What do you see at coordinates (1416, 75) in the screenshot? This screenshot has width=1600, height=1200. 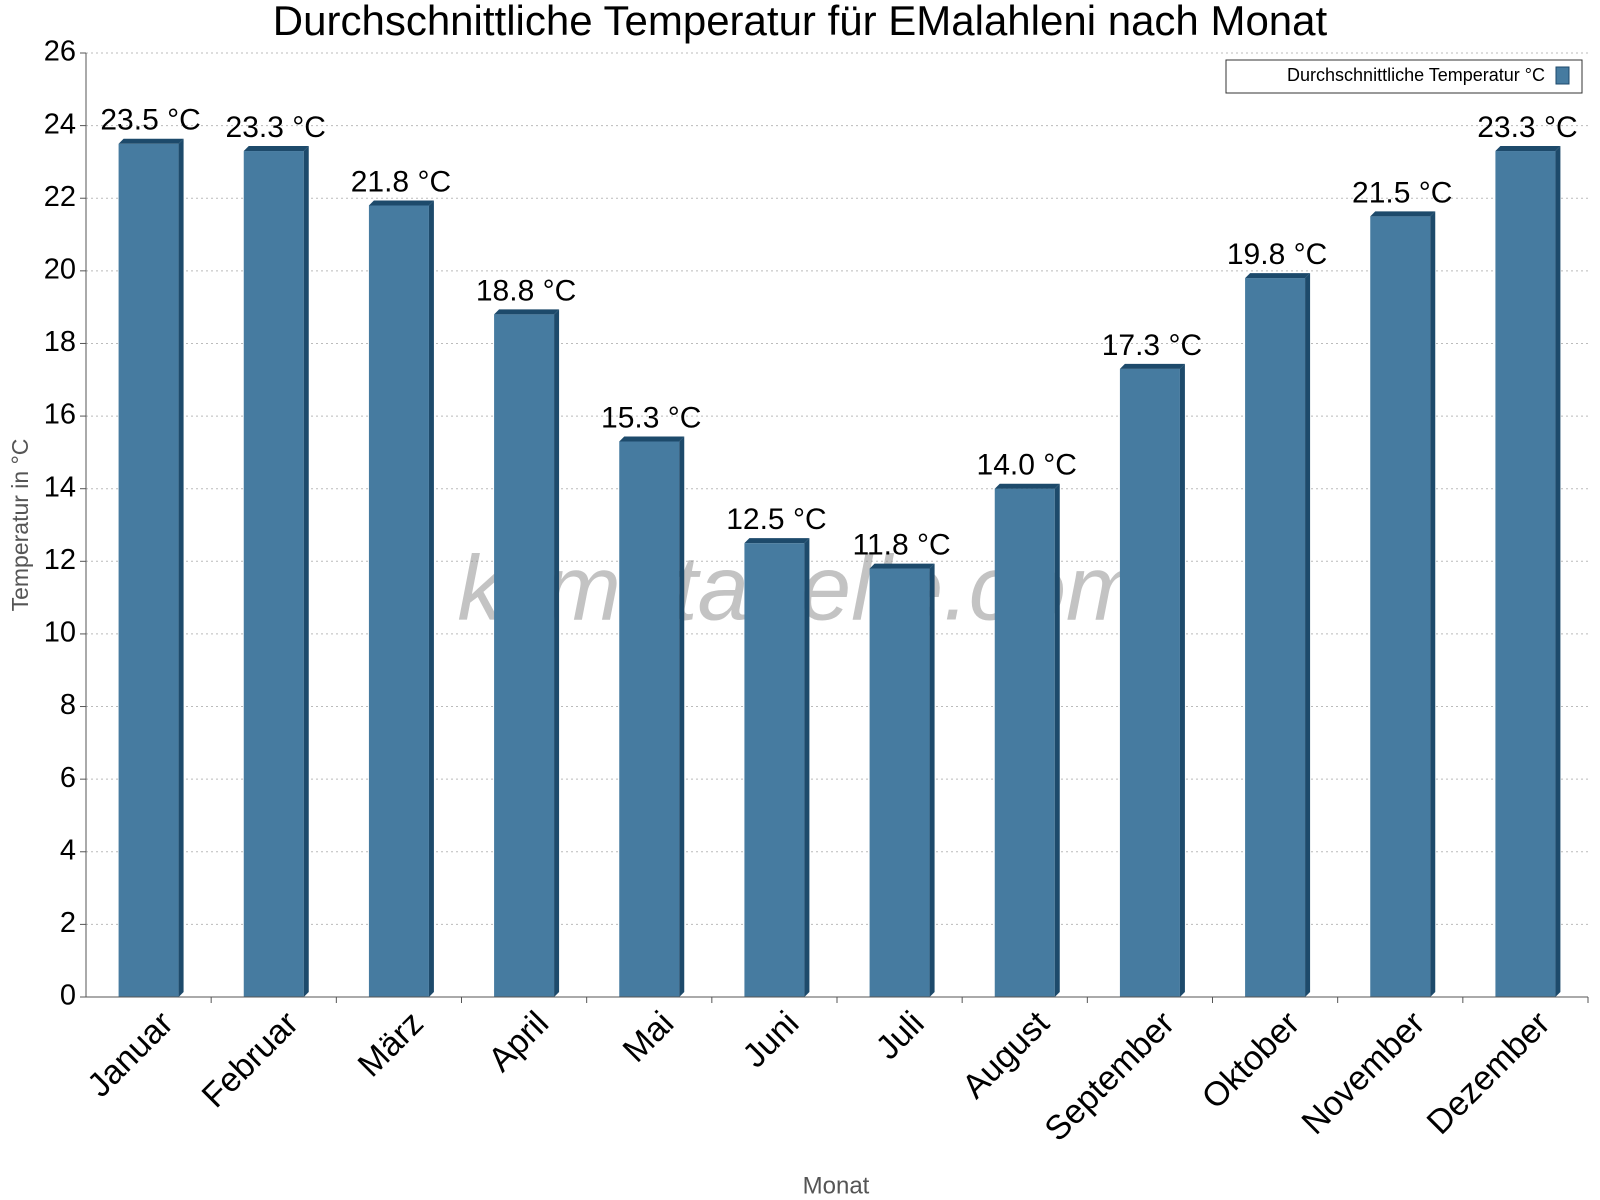 I see `legend-label: Durchschnittliche Temperatur °C` at bounding box center [1416, 75].